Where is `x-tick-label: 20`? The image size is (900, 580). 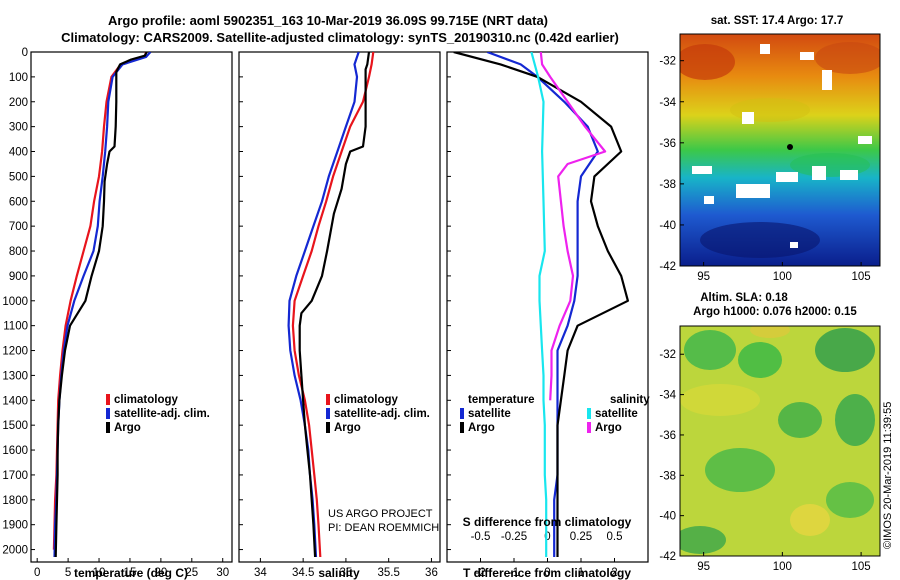
x-tick-label: 20 is located at coordinates (160, 573).